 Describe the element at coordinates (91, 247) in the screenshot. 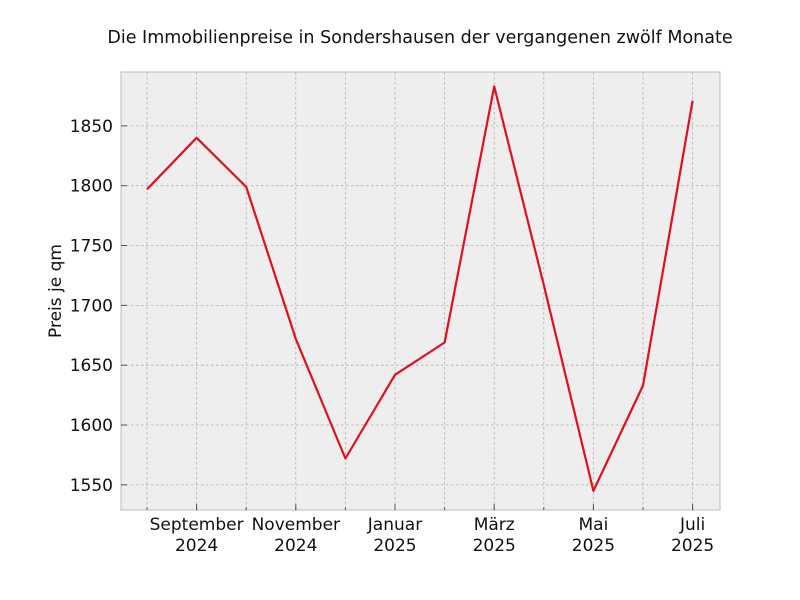

I see `y-tick-label: 1750` at that location.